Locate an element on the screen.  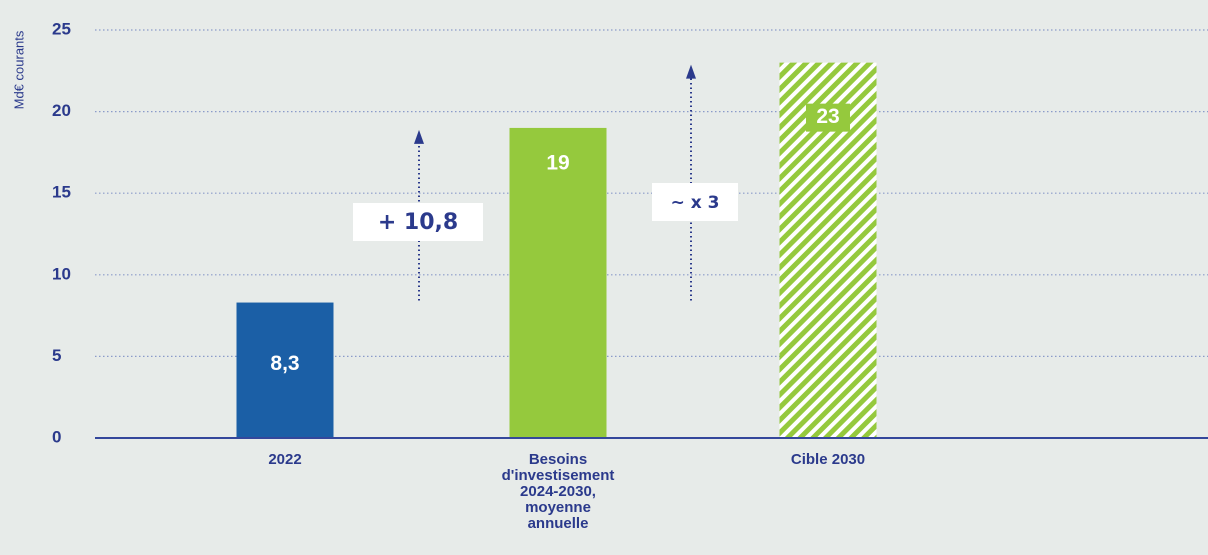
y-tick-label: 5 is located at coordinates (56, 355).